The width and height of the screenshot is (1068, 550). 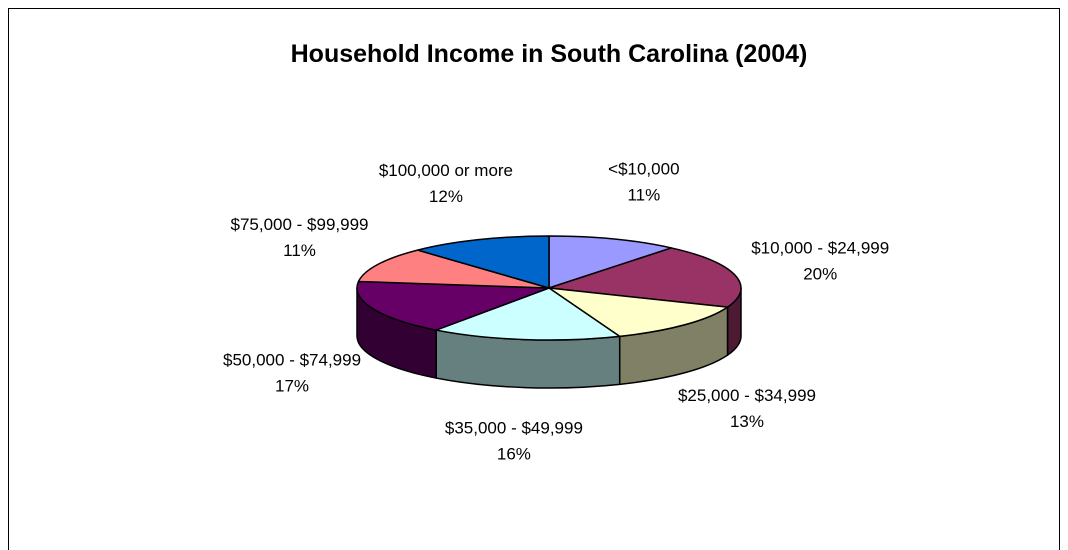 I want to click on slice-value-label: 13%, so click(x=747, y=421).